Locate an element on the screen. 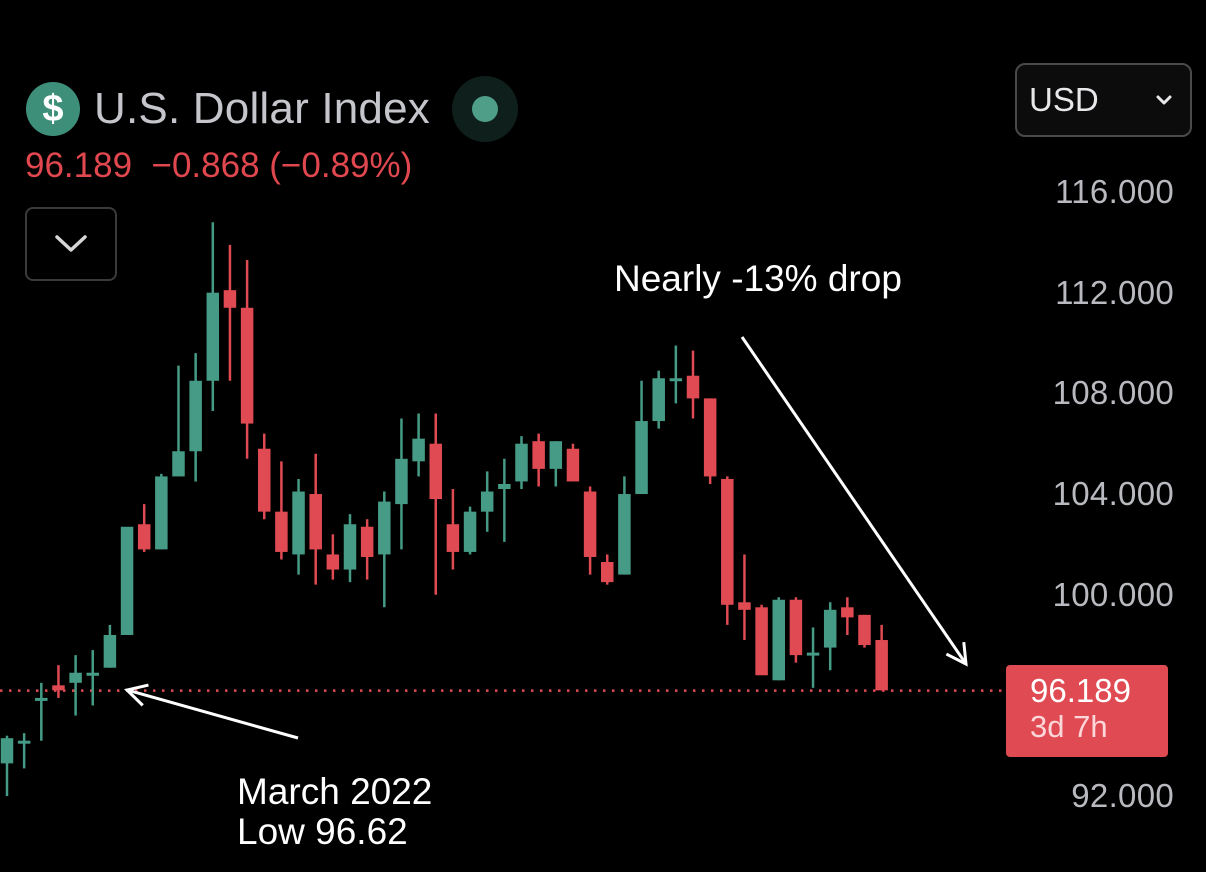  quote-line: 96.189 −0.868 (−0.89%) is located at coordinates (218, 166).